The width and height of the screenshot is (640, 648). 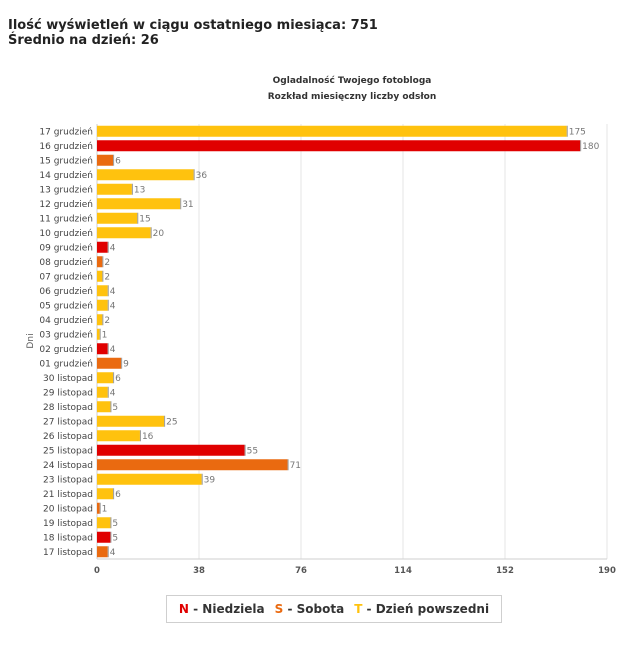 What do you see at coordinates (144, 219) in the screenshot?
I see `value-label: 15` at bounding box center [144, 219].